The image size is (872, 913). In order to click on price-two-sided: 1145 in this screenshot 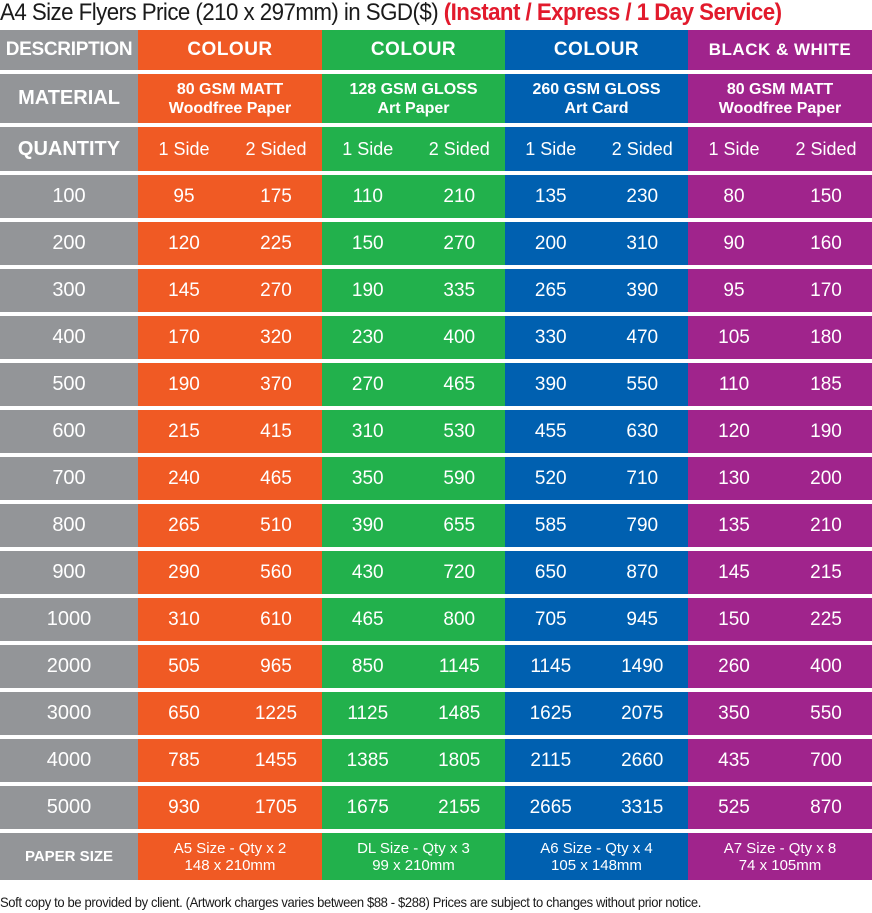, I will do `click(459, 666)`.